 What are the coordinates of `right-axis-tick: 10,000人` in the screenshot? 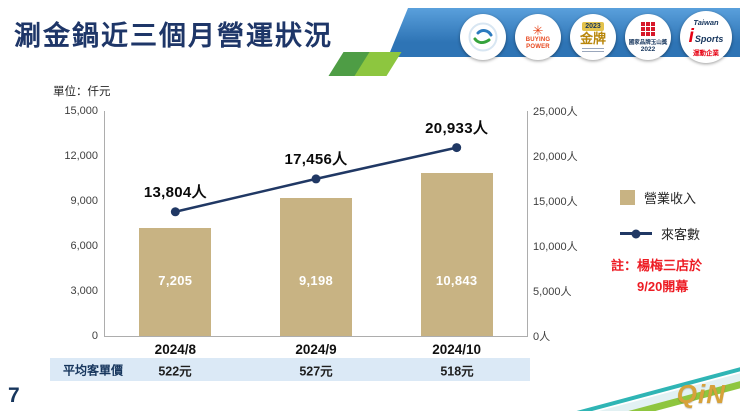 It's located at (555, 247).